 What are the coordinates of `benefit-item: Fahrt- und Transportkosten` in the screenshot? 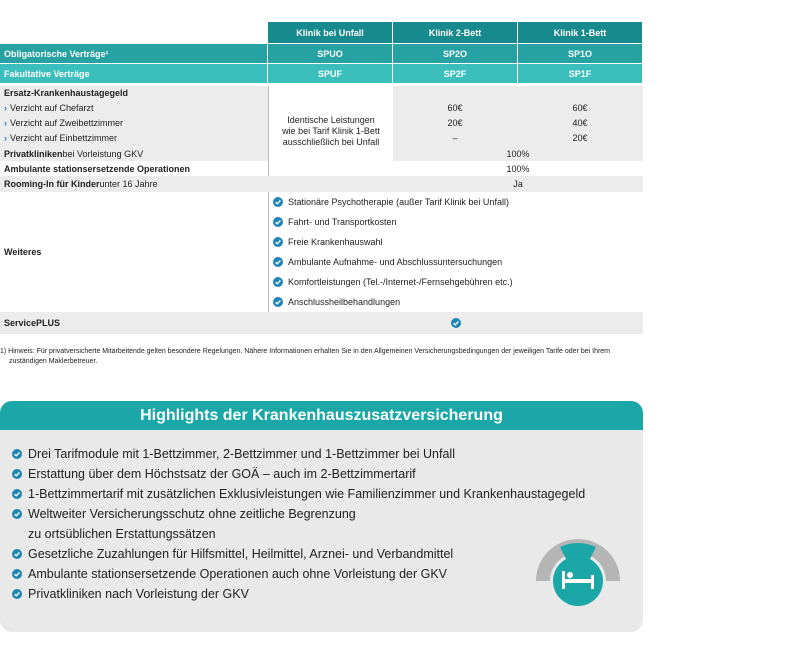 It's located at (458, 222).